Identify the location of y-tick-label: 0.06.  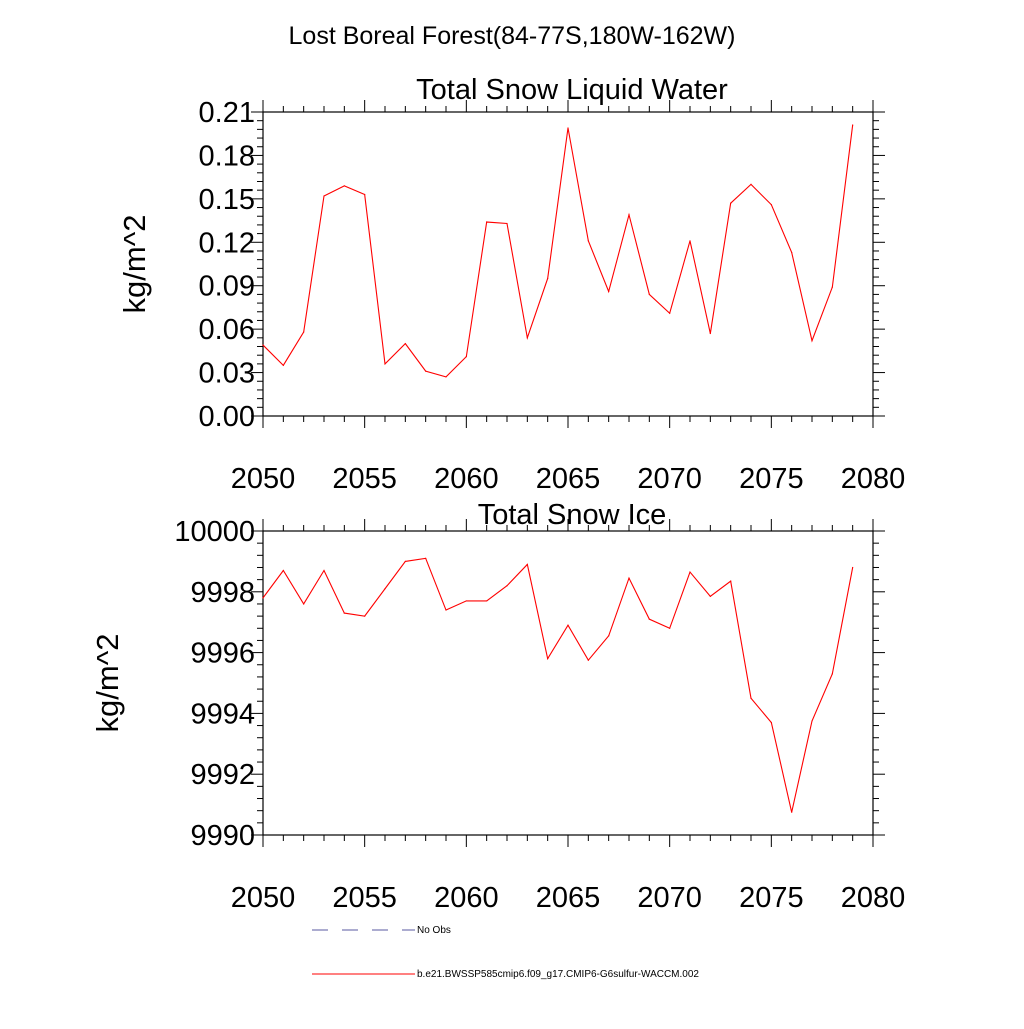
(227, 330).